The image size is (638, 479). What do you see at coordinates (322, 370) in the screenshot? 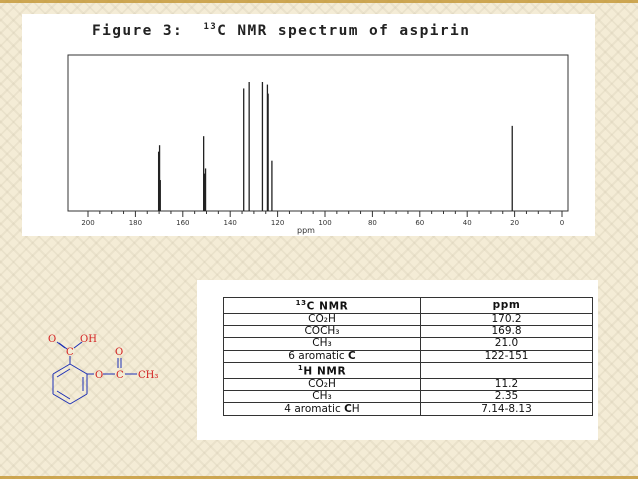
I see `header-1h-nmr: 1H NMR` at bounding box center [322, 370].